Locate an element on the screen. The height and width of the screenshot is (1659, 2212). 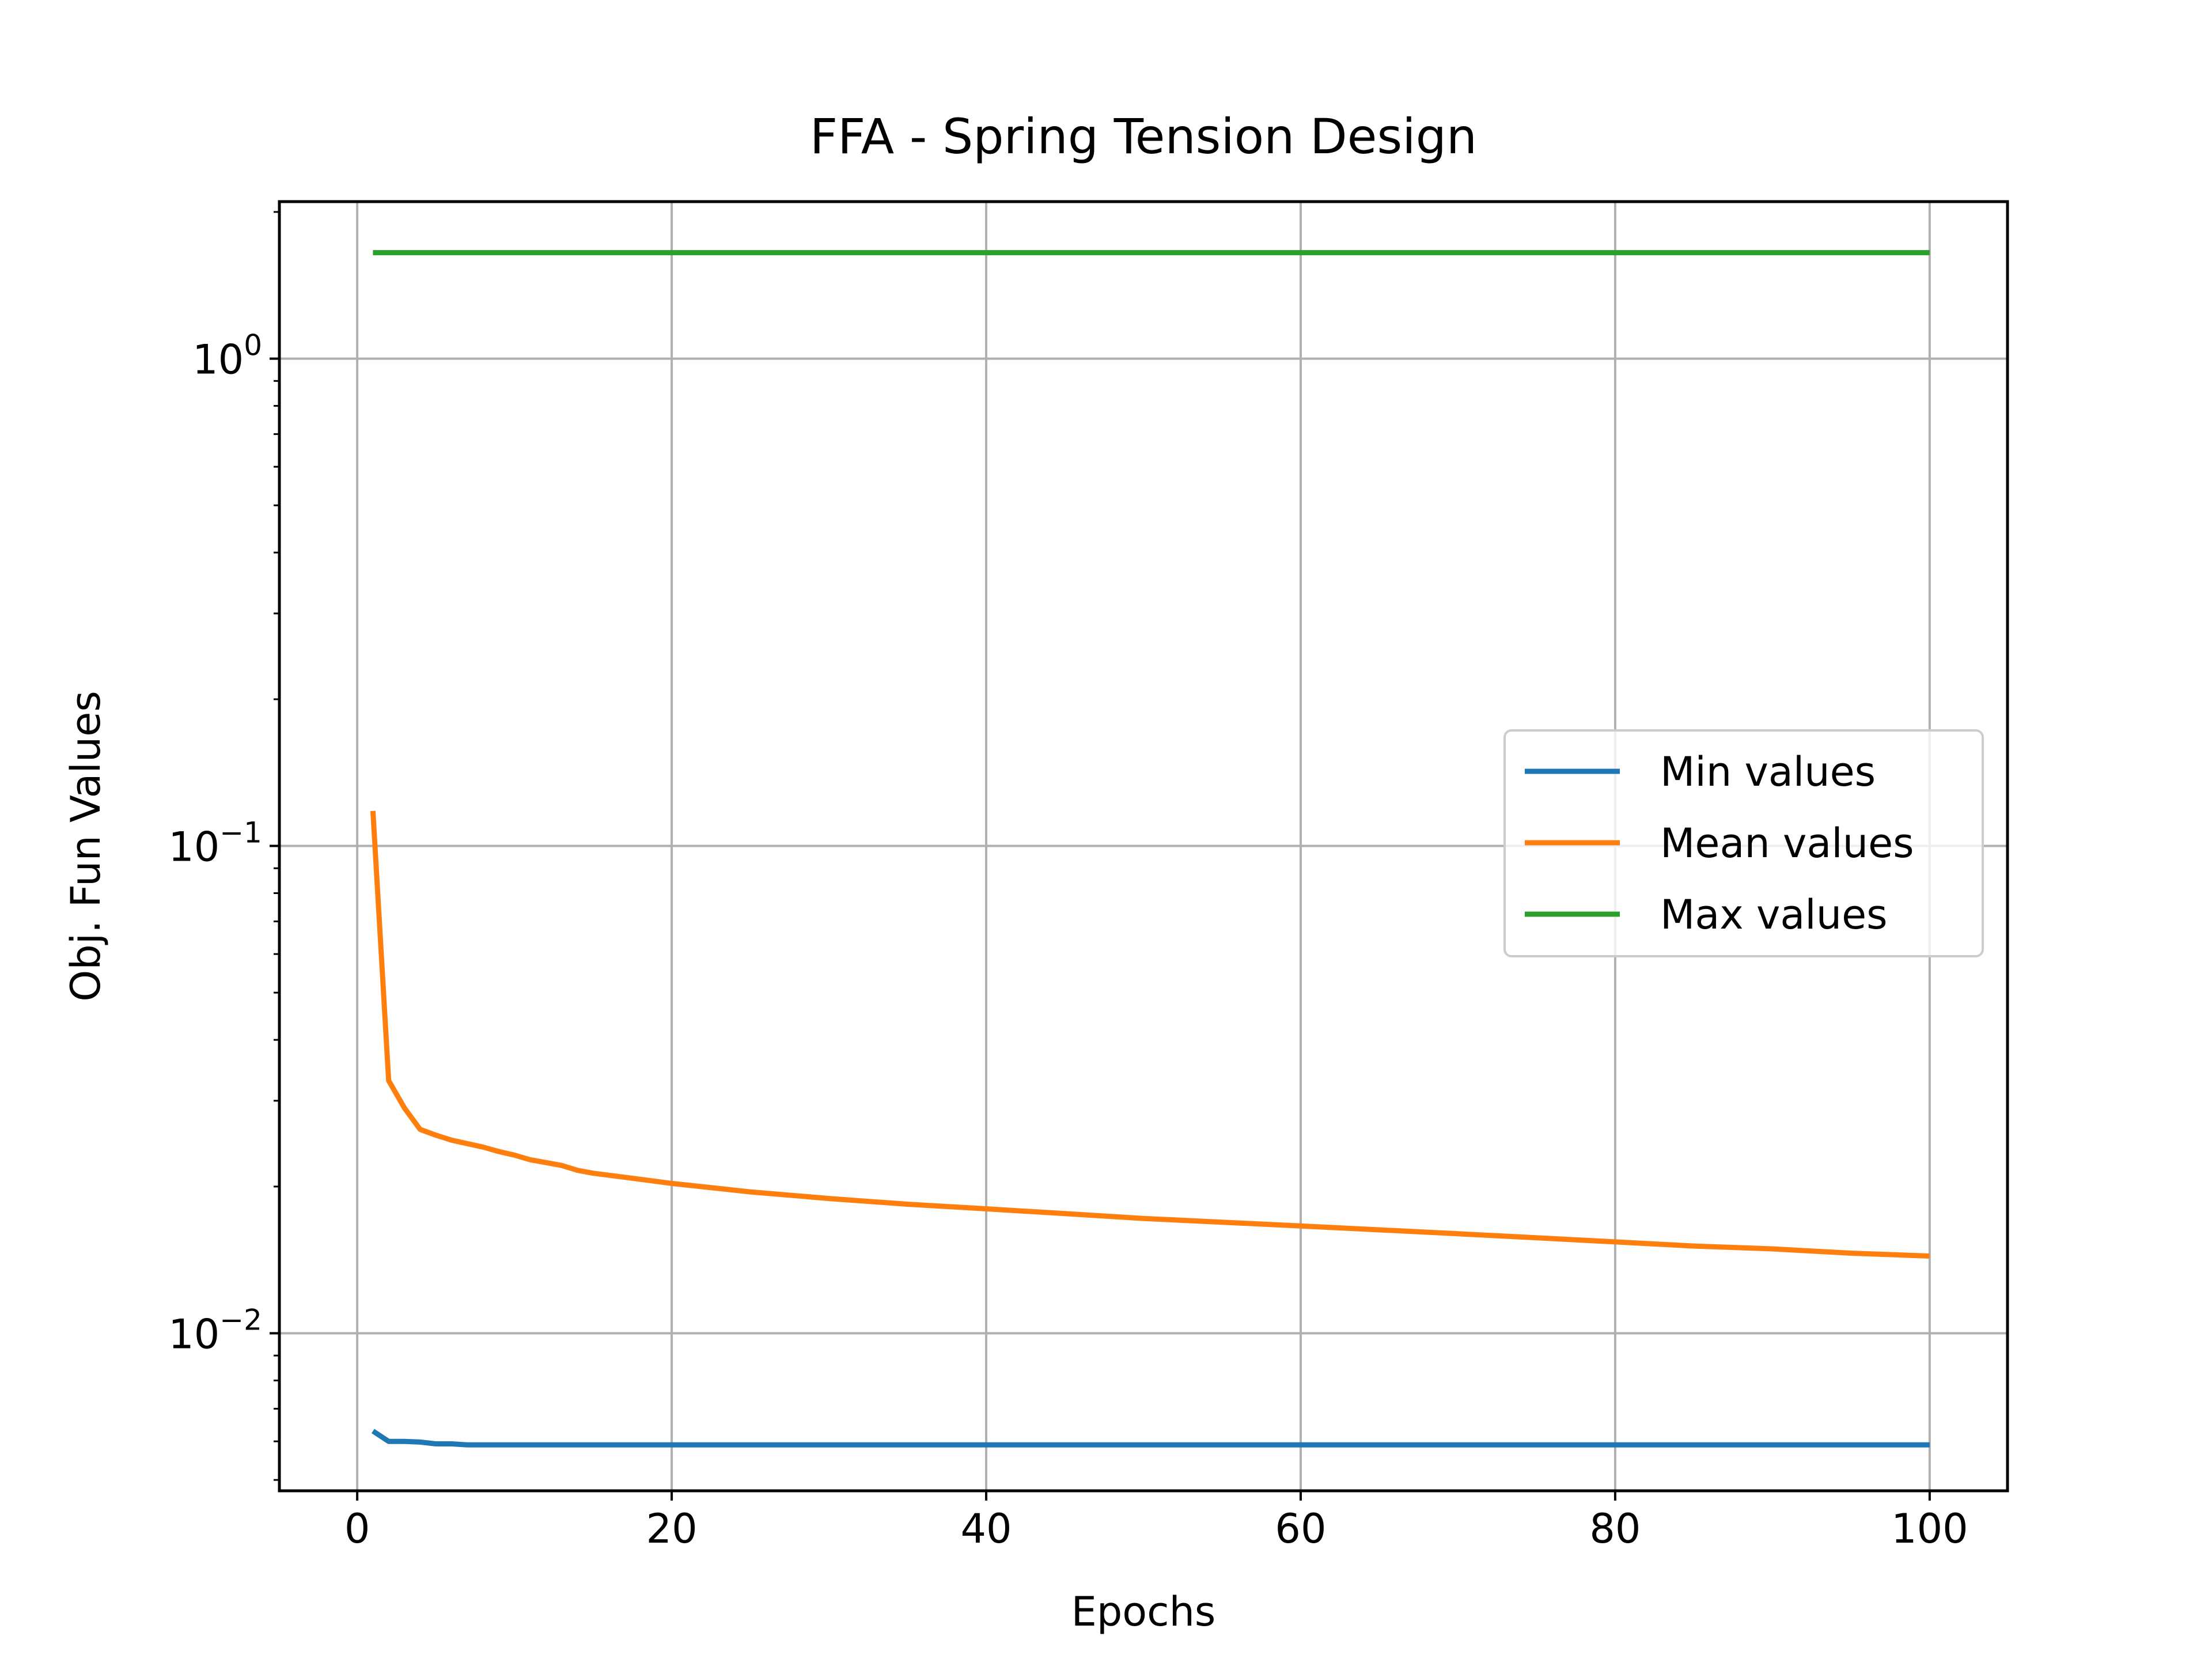
y-tick-label: 10⁻² is located at coordinates (215, 1330).